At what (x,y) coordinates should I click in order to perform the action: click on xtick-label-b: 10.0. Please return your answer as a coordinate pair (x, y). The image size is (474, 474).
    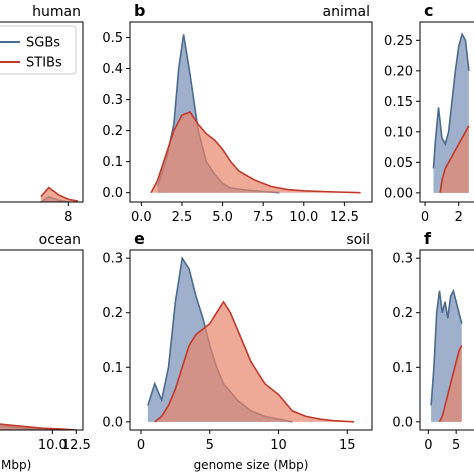
    Looking at the image, I should click on (303, 217).